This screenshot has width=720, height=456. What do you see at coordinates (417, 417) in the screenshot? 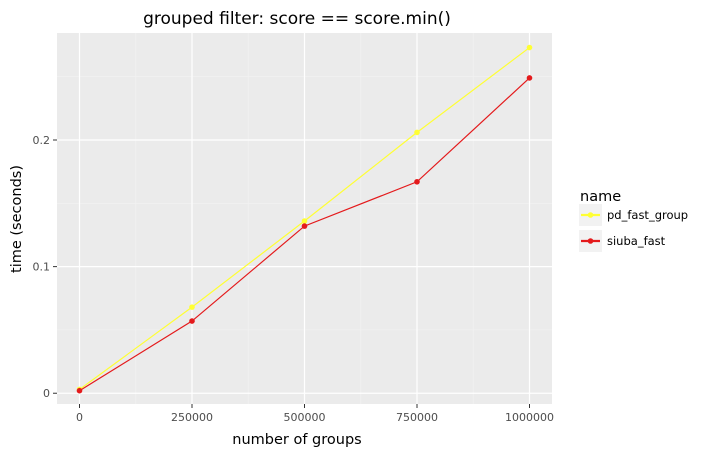
I see `x-tick-label: 750000` at bounding box center [417, 417].